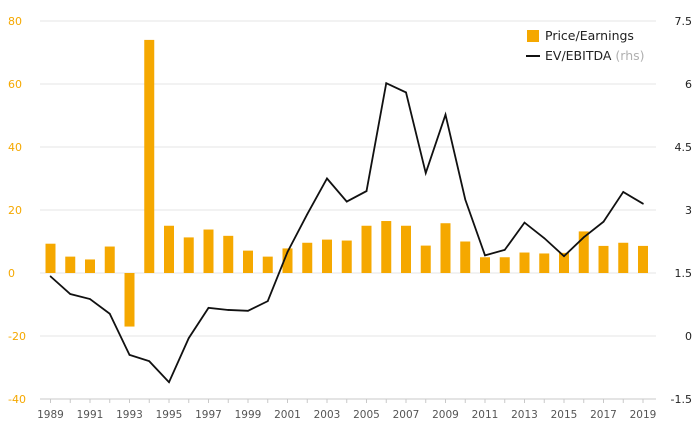  Describe the element at coordinates (643, 415) in the screenshot. I see `x-tick-label: 2019` at that location.